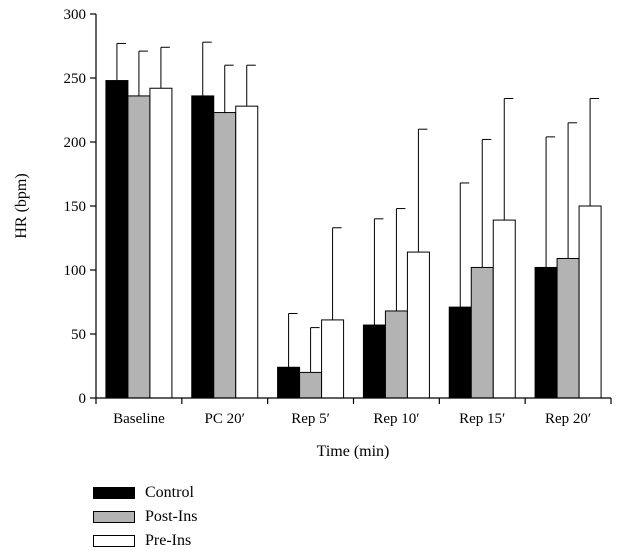 The width and height of the screenshot is (624, 560). What do you see at coordinates (75, 143) in the screenshot?
I see `y-tick-label: 200` at bounding box center [75, 143].